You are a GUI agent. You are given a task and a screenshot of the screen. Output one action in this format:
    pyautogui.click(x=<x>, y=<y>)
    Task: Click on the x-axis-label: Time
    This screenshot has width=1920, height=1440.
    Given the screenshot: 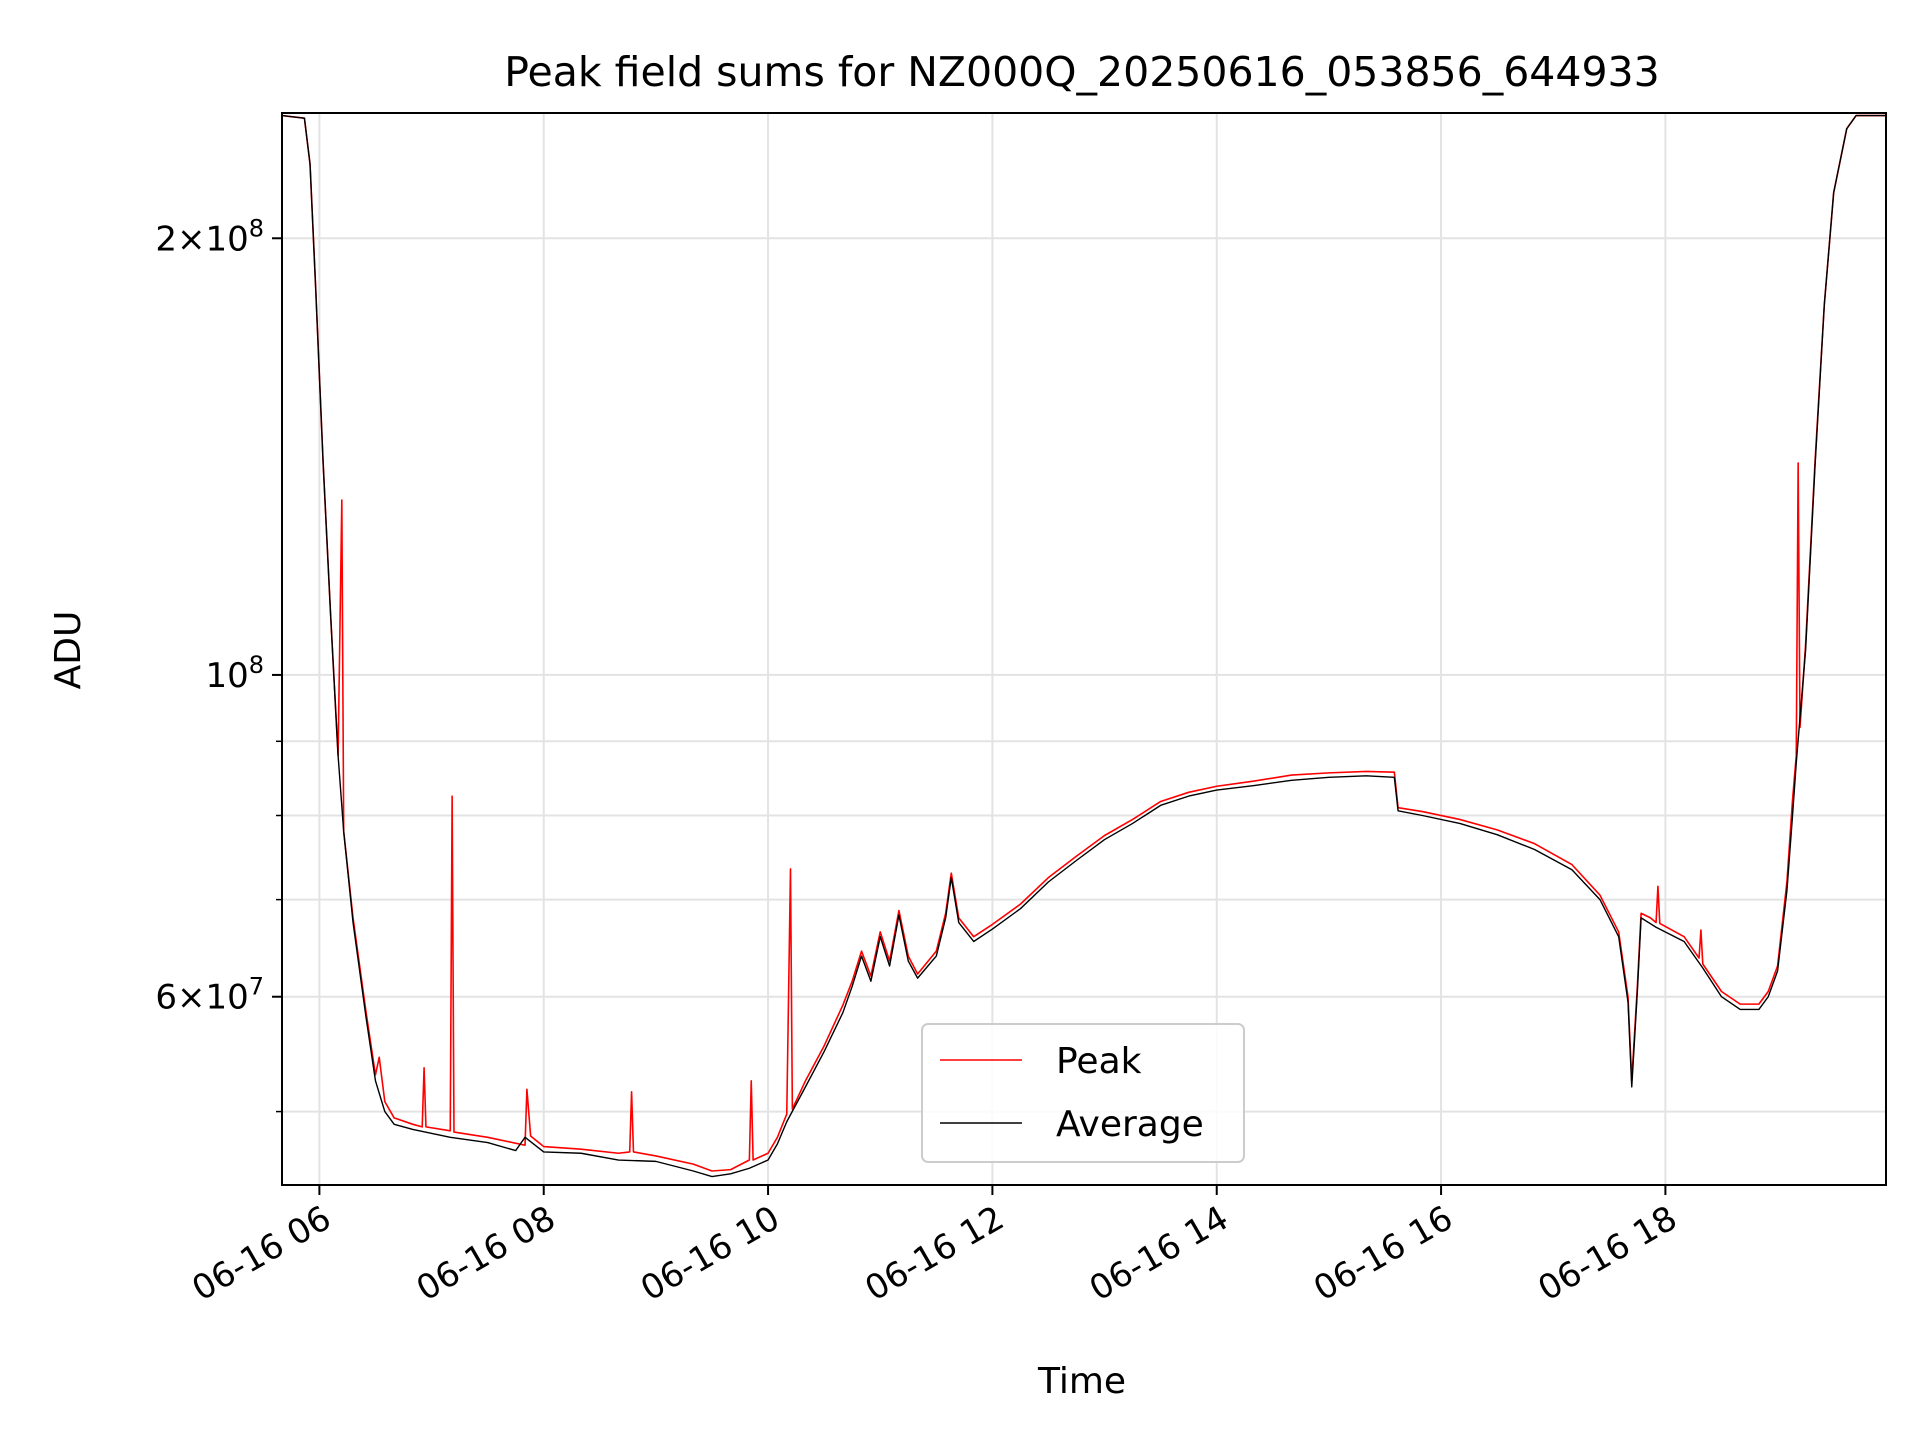 What is the action you would take?
    pyautogui.click(x=1081, y=1381)
    